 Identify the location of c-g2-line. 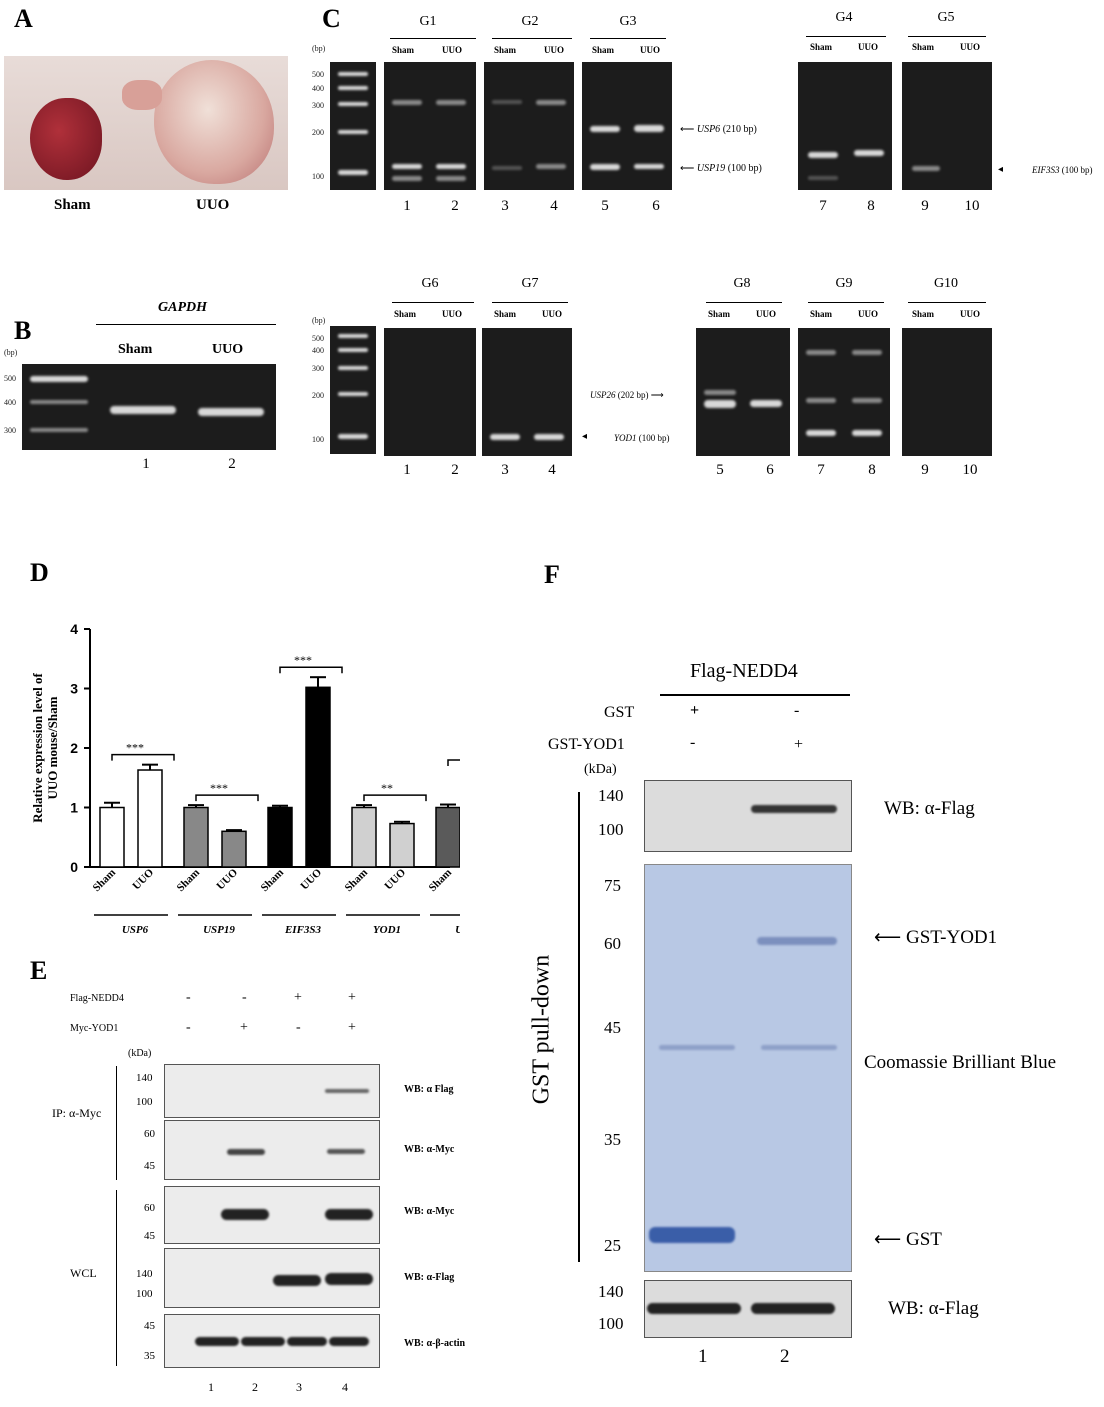
(532, 38).